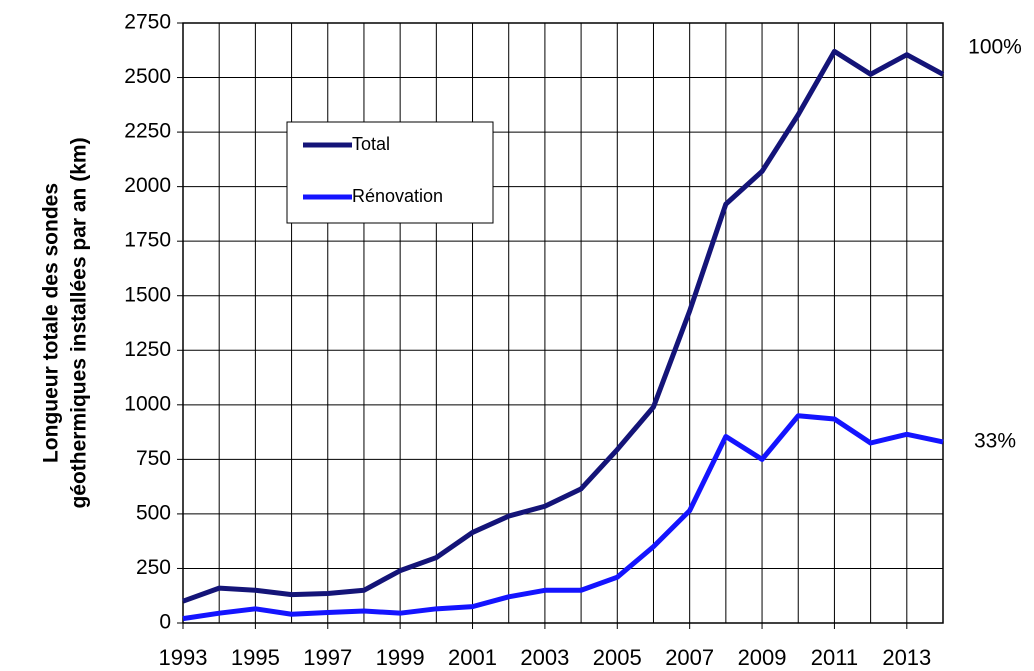  I want to click on y-tick-label: 1250, so click(147, 349).